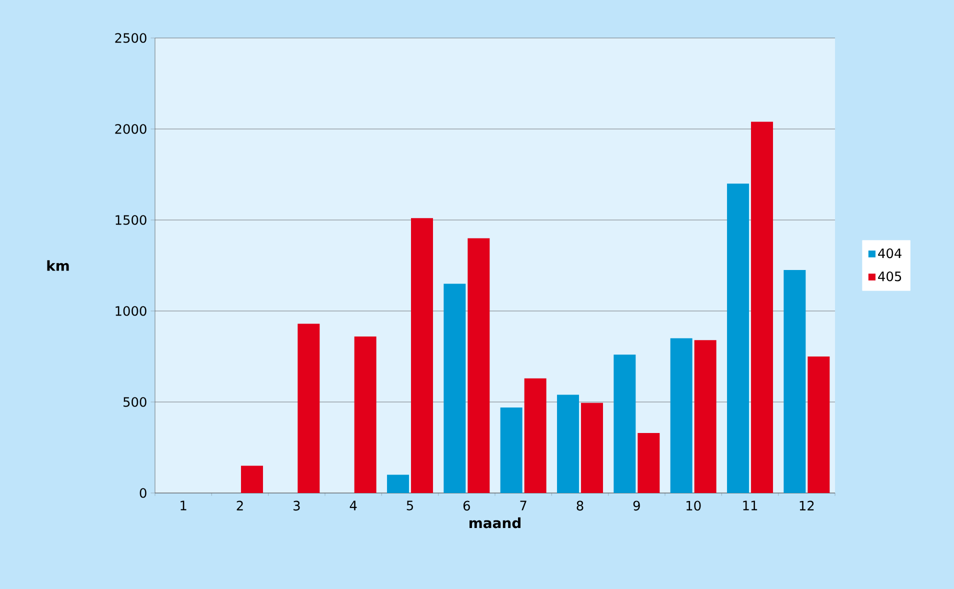  I want to click on y-tick-label: 0, so click(143, 493).